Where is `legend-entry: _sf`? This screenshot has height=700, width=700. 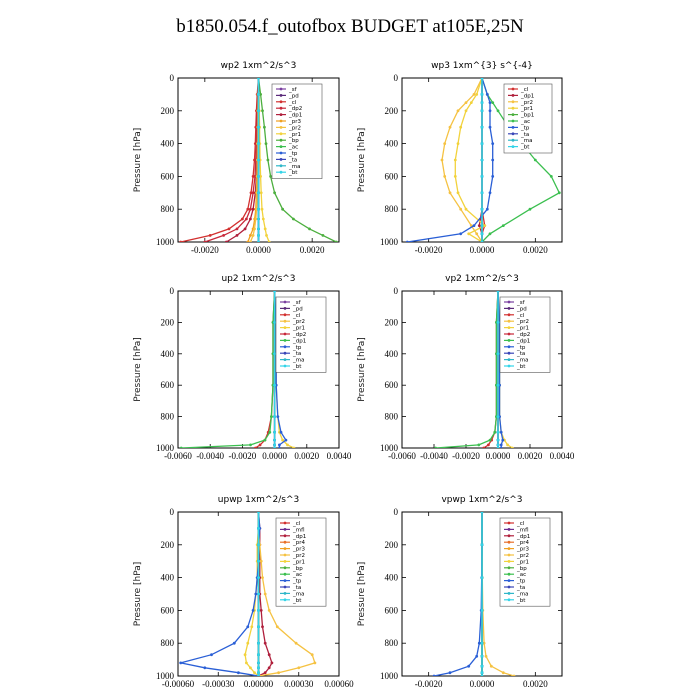 legend-entry: _sf is located at coordinates (521, 303).